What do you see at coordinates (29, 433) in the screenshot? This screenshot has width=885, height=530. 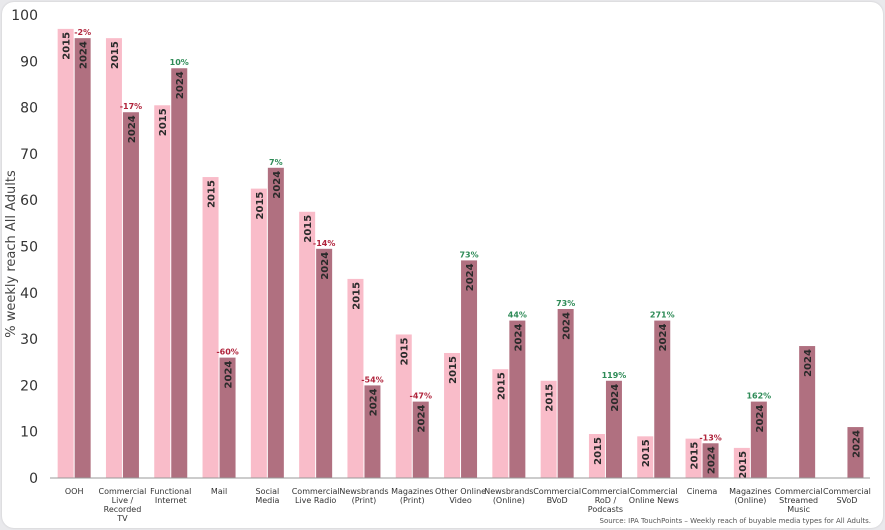 I see `y-tick-label: 10` at bounding box center [29, 433].